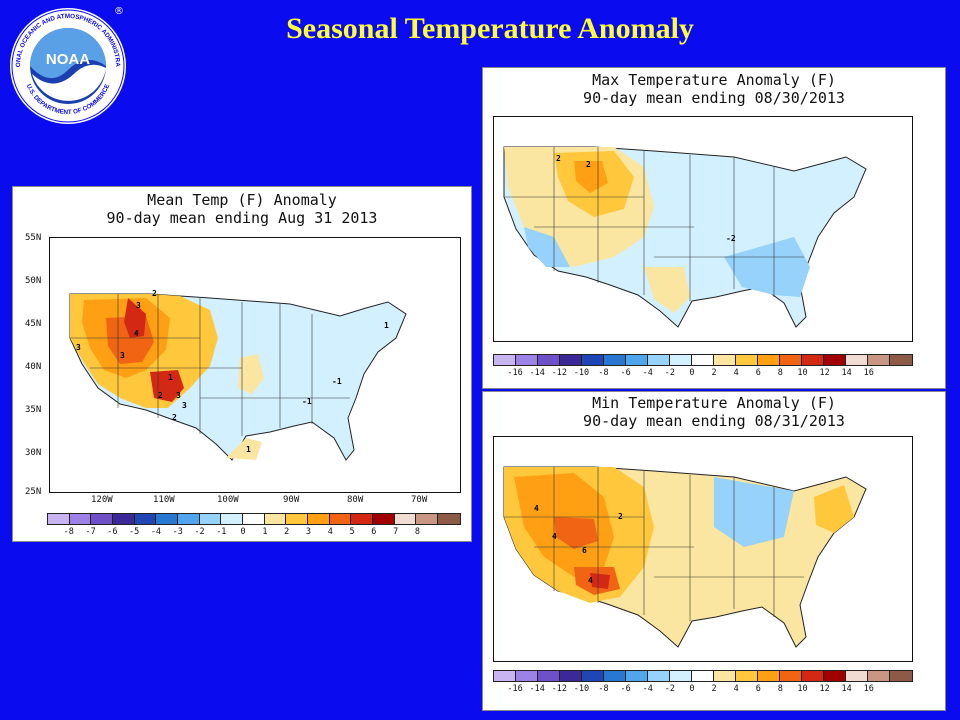 The image size is (960, 720). Describe the element at coordinates (703, 689) in the screenshot. I see `min-colorbar-ticks: -16 -14 -12 -10 -8 -6 -4 -2 0 2 4 6 8 10 12 14 16` at that location.